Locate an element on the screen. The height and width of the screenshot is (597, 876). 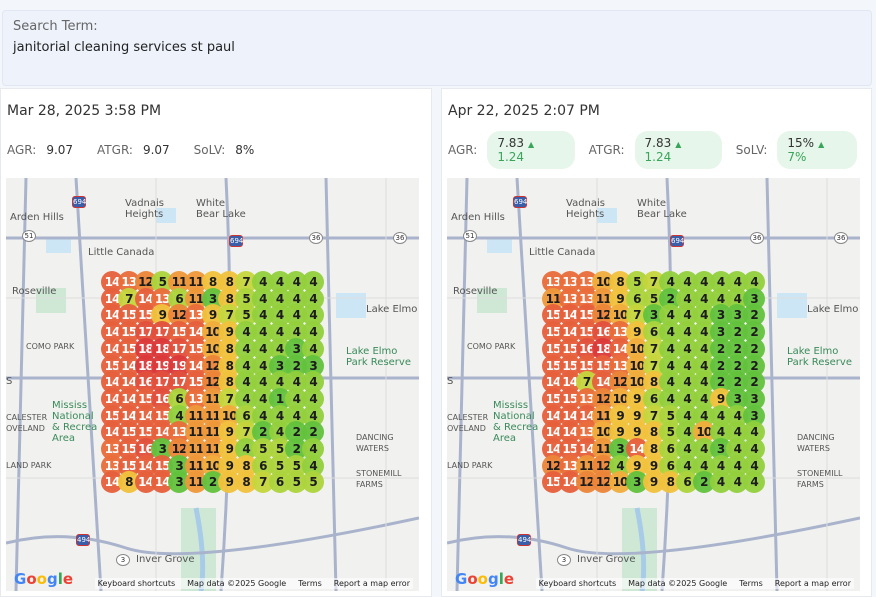
rank-pin: 1 is located at coordinates (279, 398).